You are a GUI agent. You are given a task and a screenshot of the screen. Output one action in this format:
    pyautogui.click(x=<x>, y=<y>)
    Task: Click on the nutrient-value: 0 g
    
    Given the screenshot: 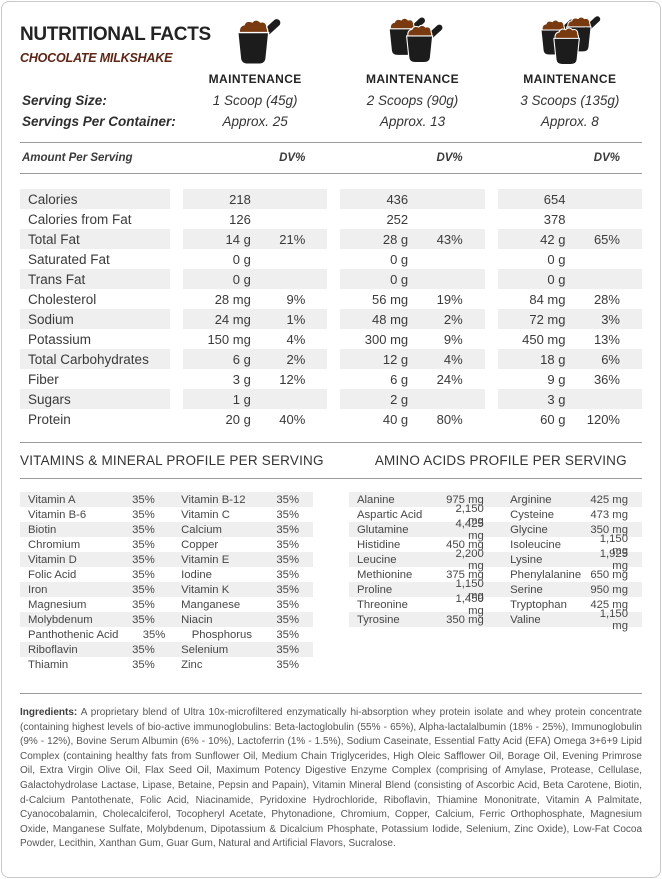 What is the action you would take?
    pyautogui.click(x=556, y=279)
    